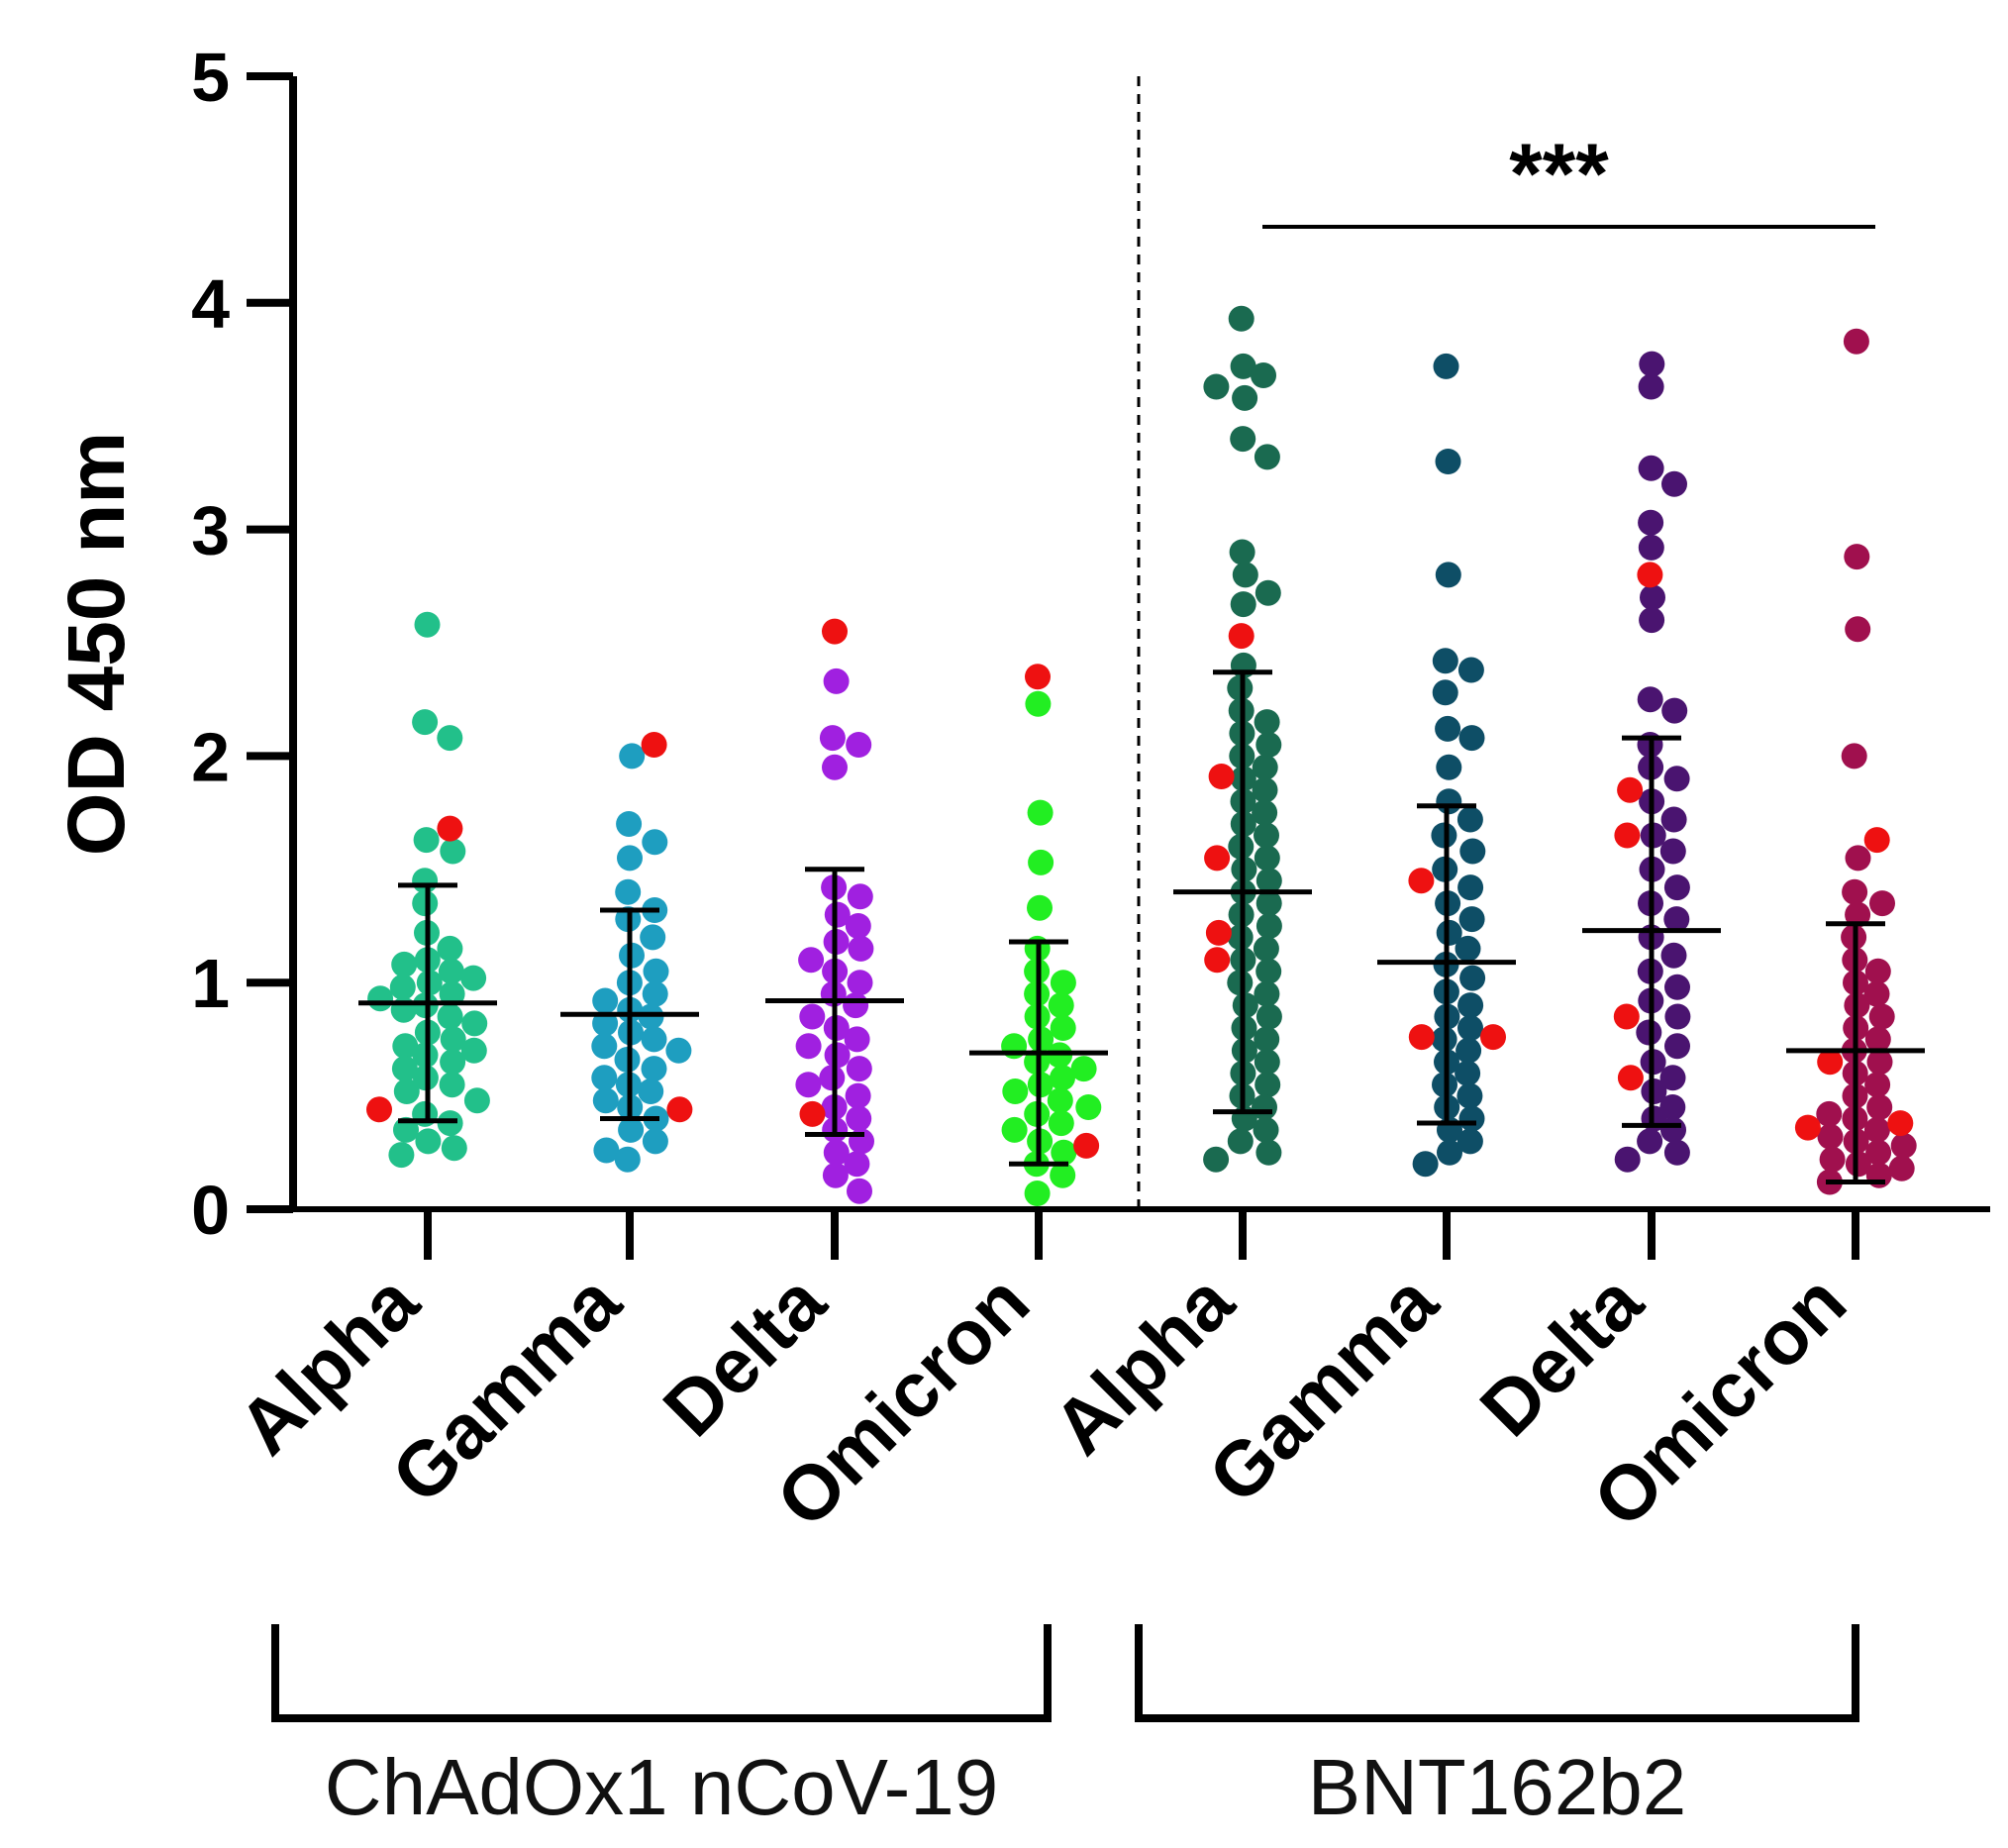  I want to click on y-tick-label: 5, so click(210, 78).